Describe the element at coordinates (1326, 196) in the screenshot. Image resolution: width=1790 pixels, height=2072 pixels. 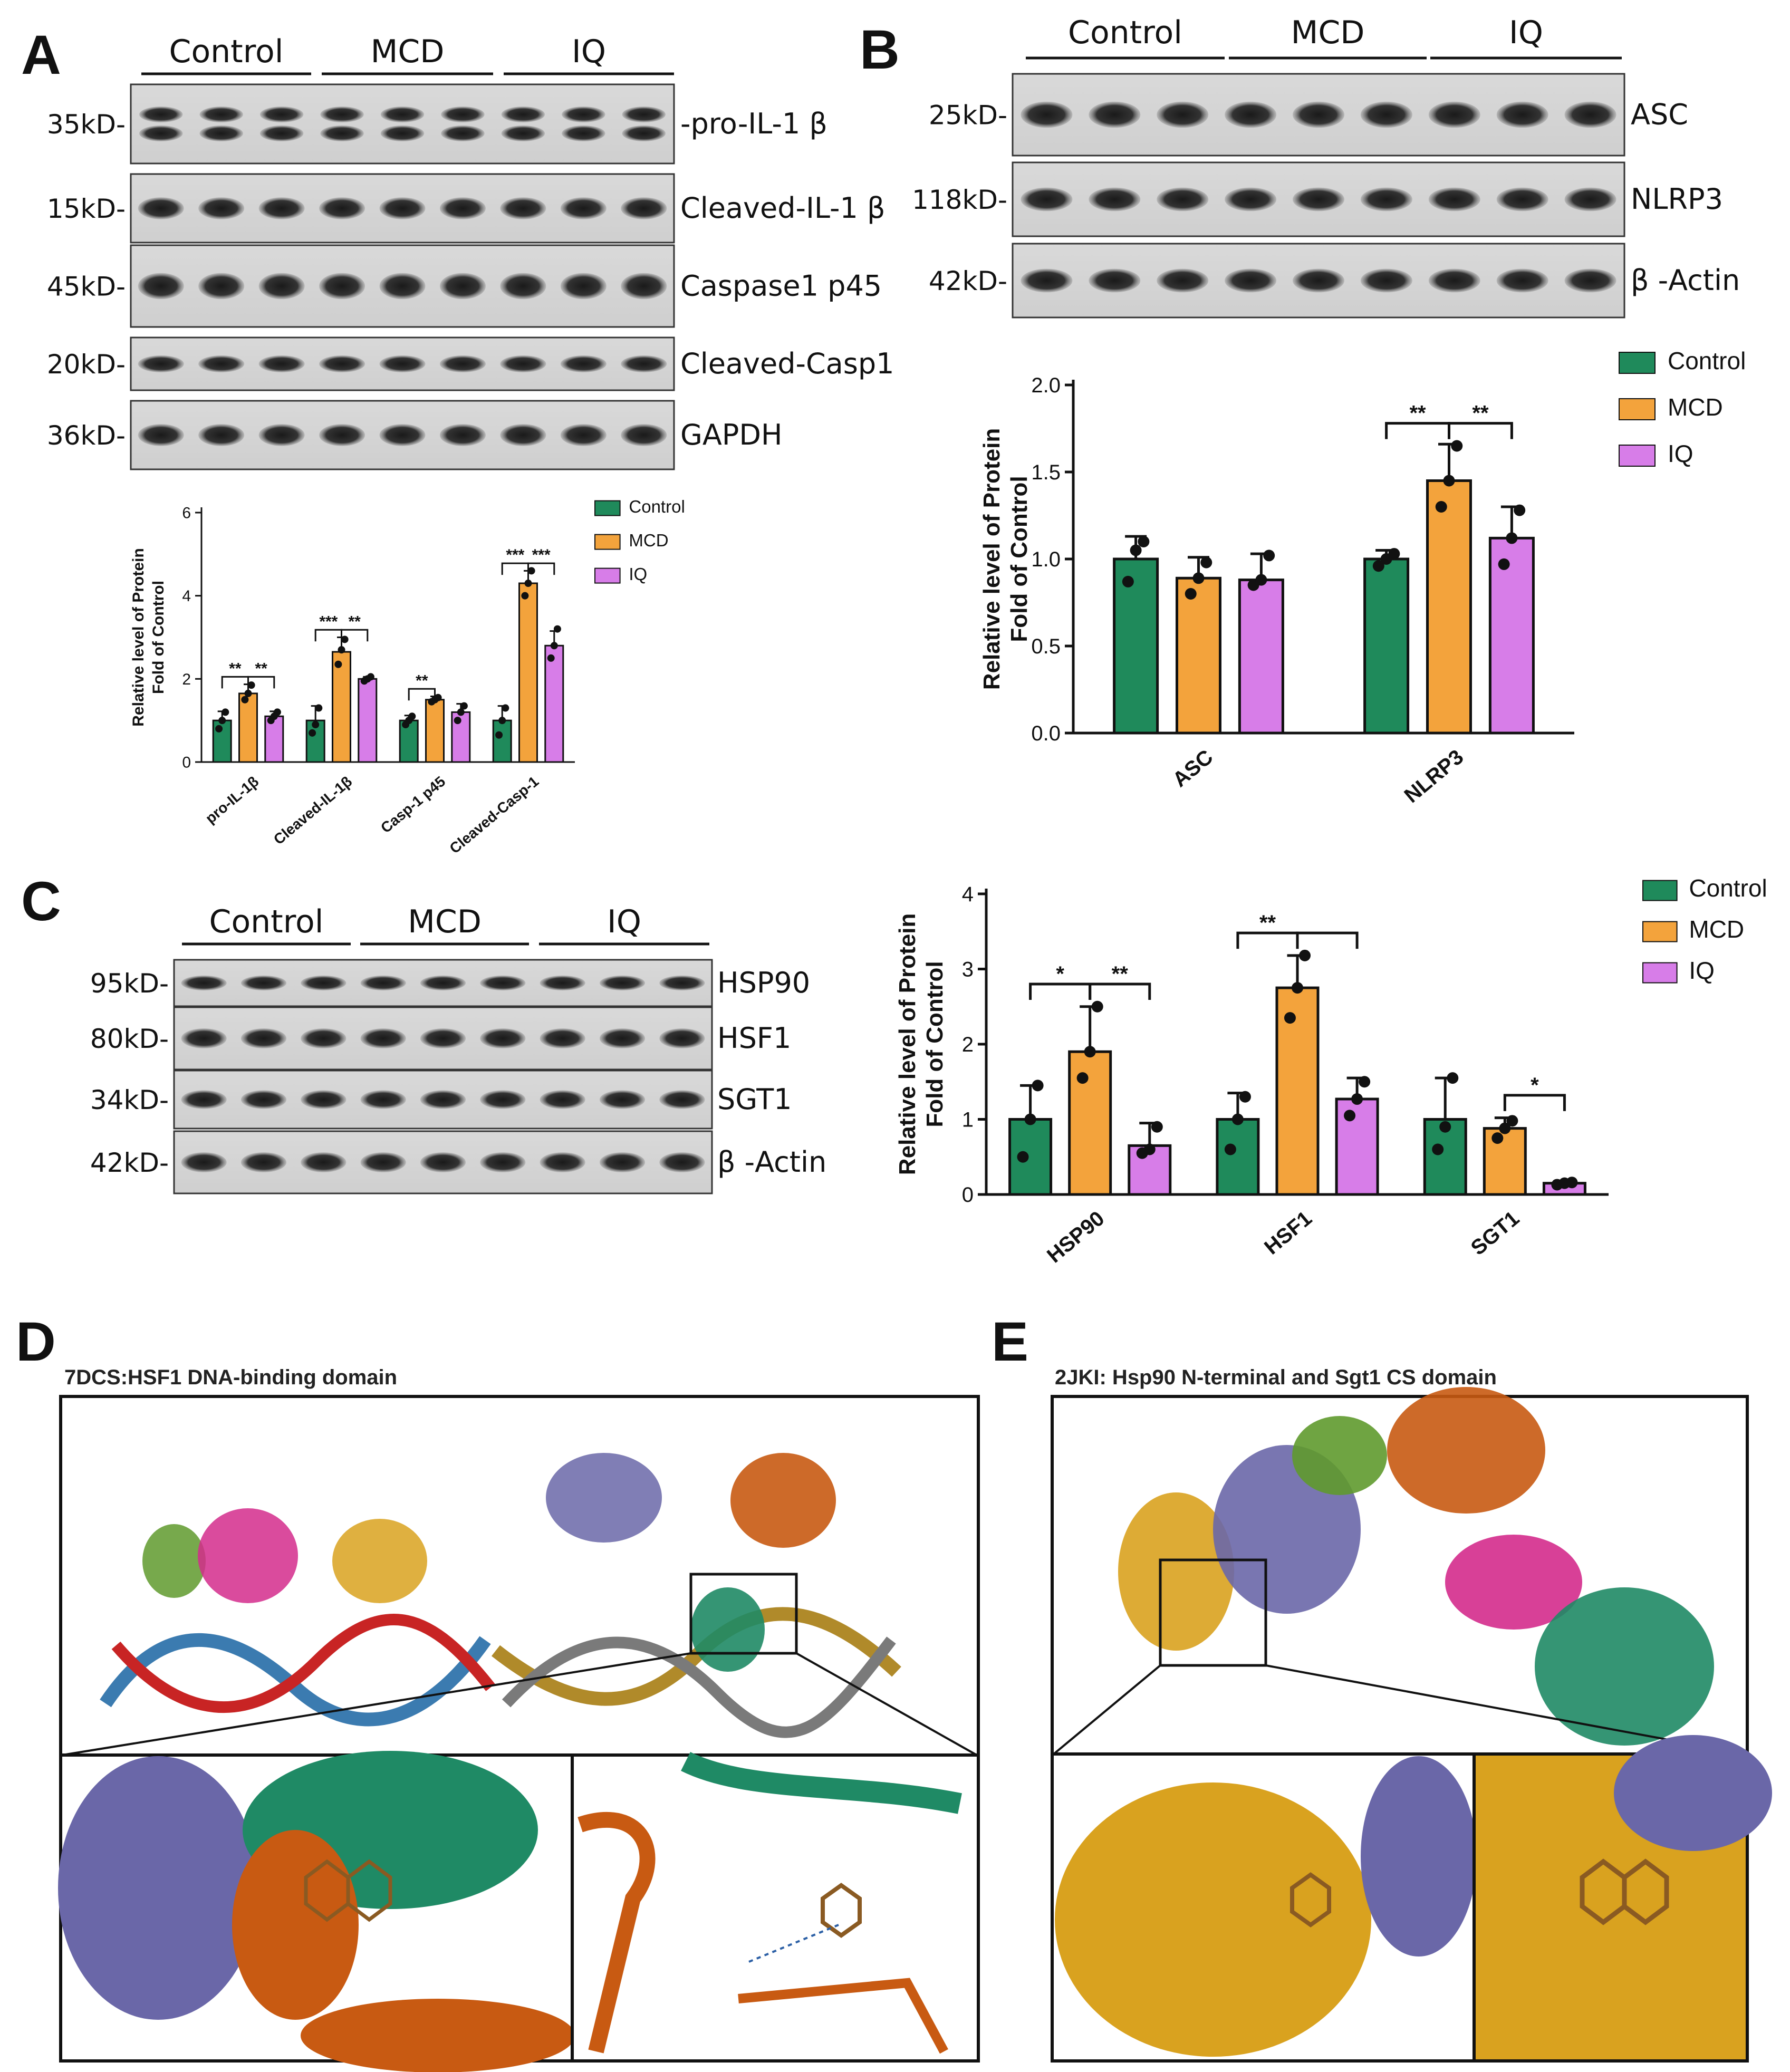
I see `panel-b-blots: 25kD- ASC 118kD- NLRP3 42kD-β -Actin` at that location.